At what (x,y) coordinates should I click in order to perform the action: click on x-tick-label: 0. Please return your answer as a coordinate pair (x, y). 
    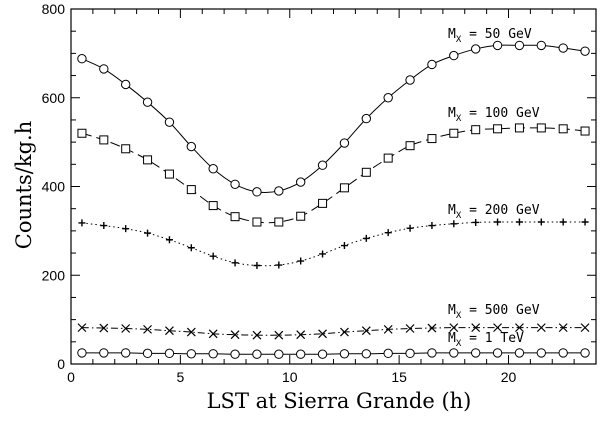
    Looking at the image, I should click on (71, 377).